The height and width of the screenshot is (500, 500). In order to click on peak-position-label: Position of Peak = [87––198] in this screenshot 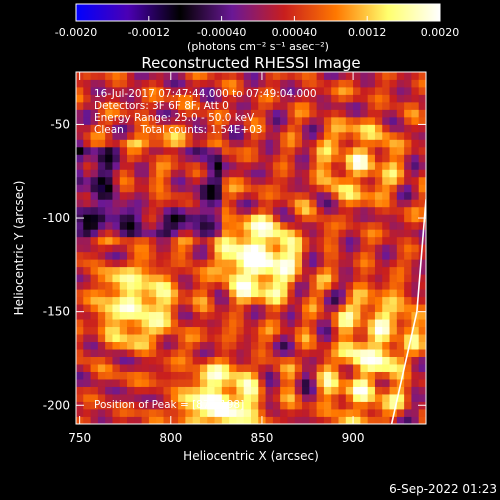, I will do `click(169, 405)`.